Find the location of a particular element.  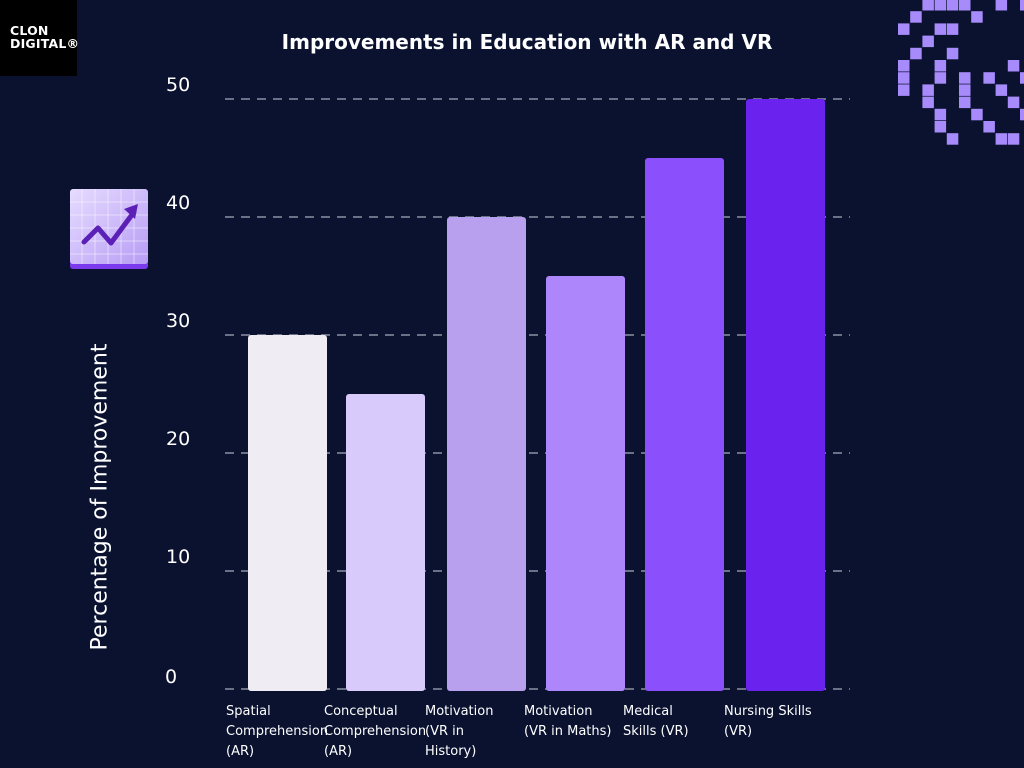

chart-title: Improvements in Education with AR and VR is located at coordinates (527, 42).